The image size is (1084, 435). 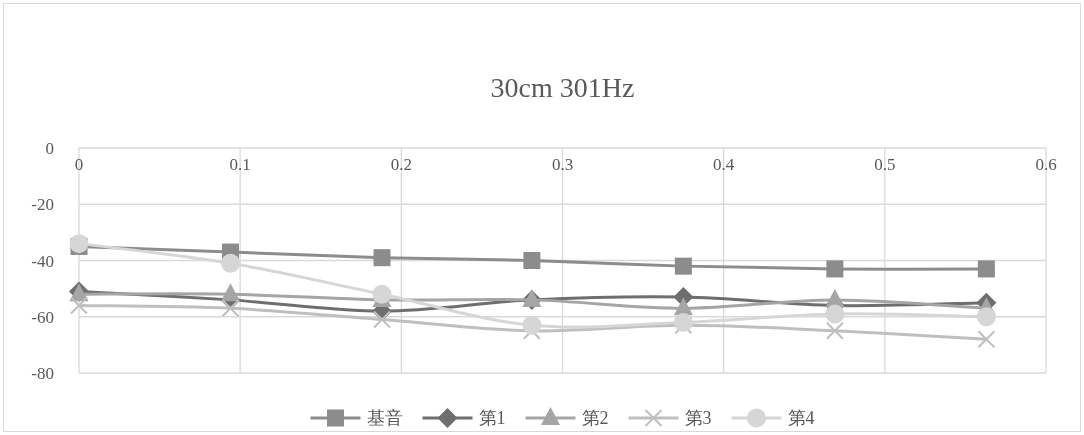 I want to click on x-tick-label: 0.1, so click(x=240, y=164).